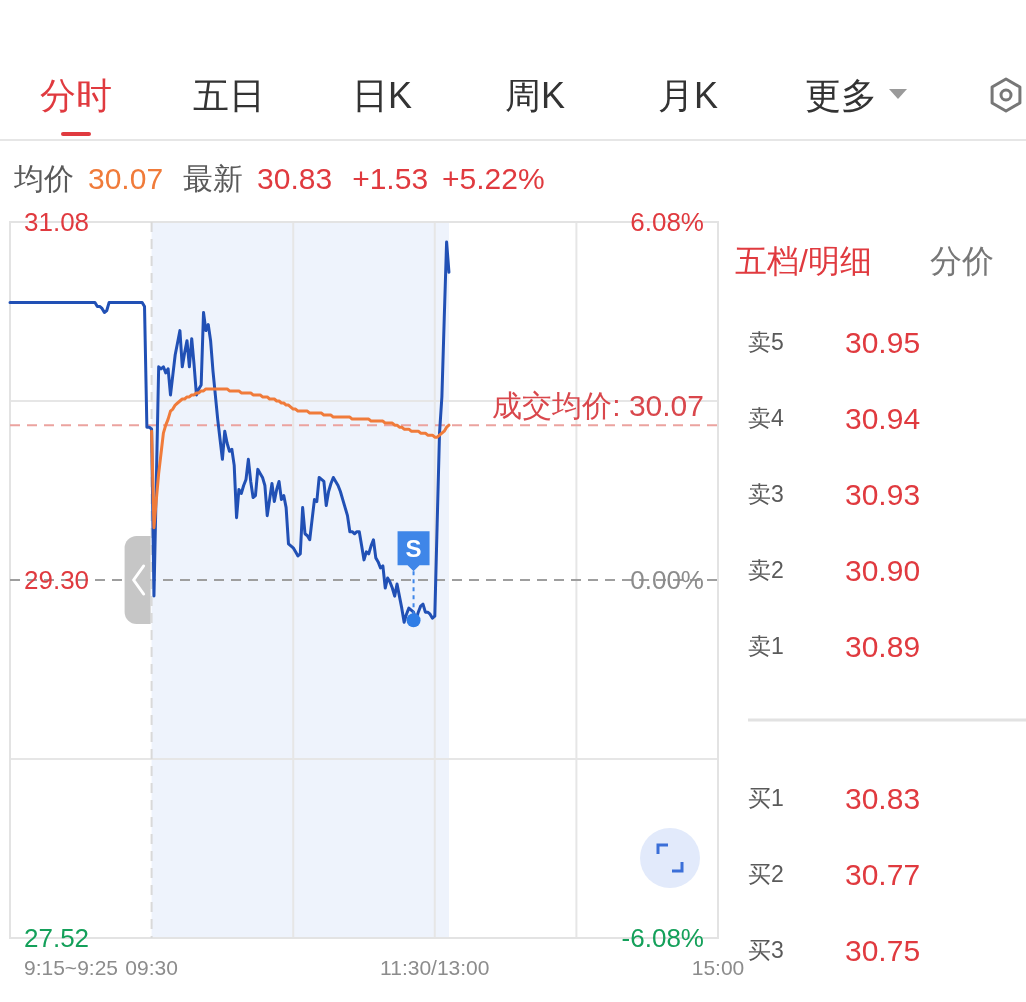 The image size is (1026, 1002). What do you see at coordinates (57, 222) in the screenshot?
I see `y-tick-label: 31.08` at bounding box center [57, 222].